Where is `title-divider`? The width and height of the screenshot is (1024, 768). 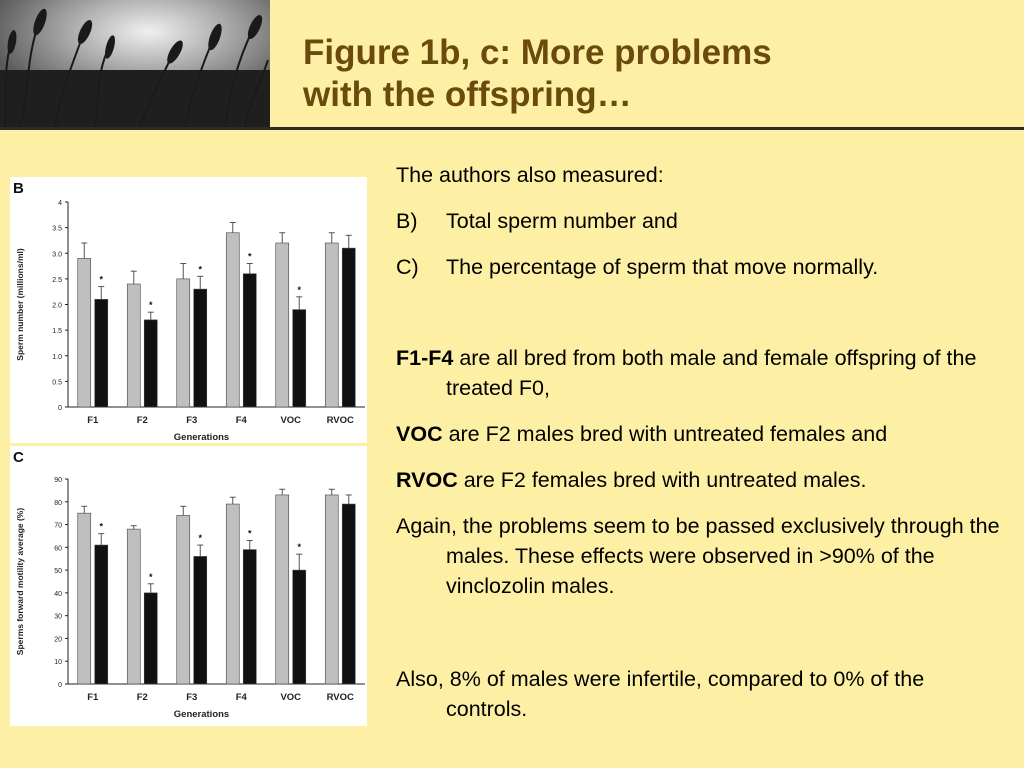
title-divider is located at coordinates (512, 128).